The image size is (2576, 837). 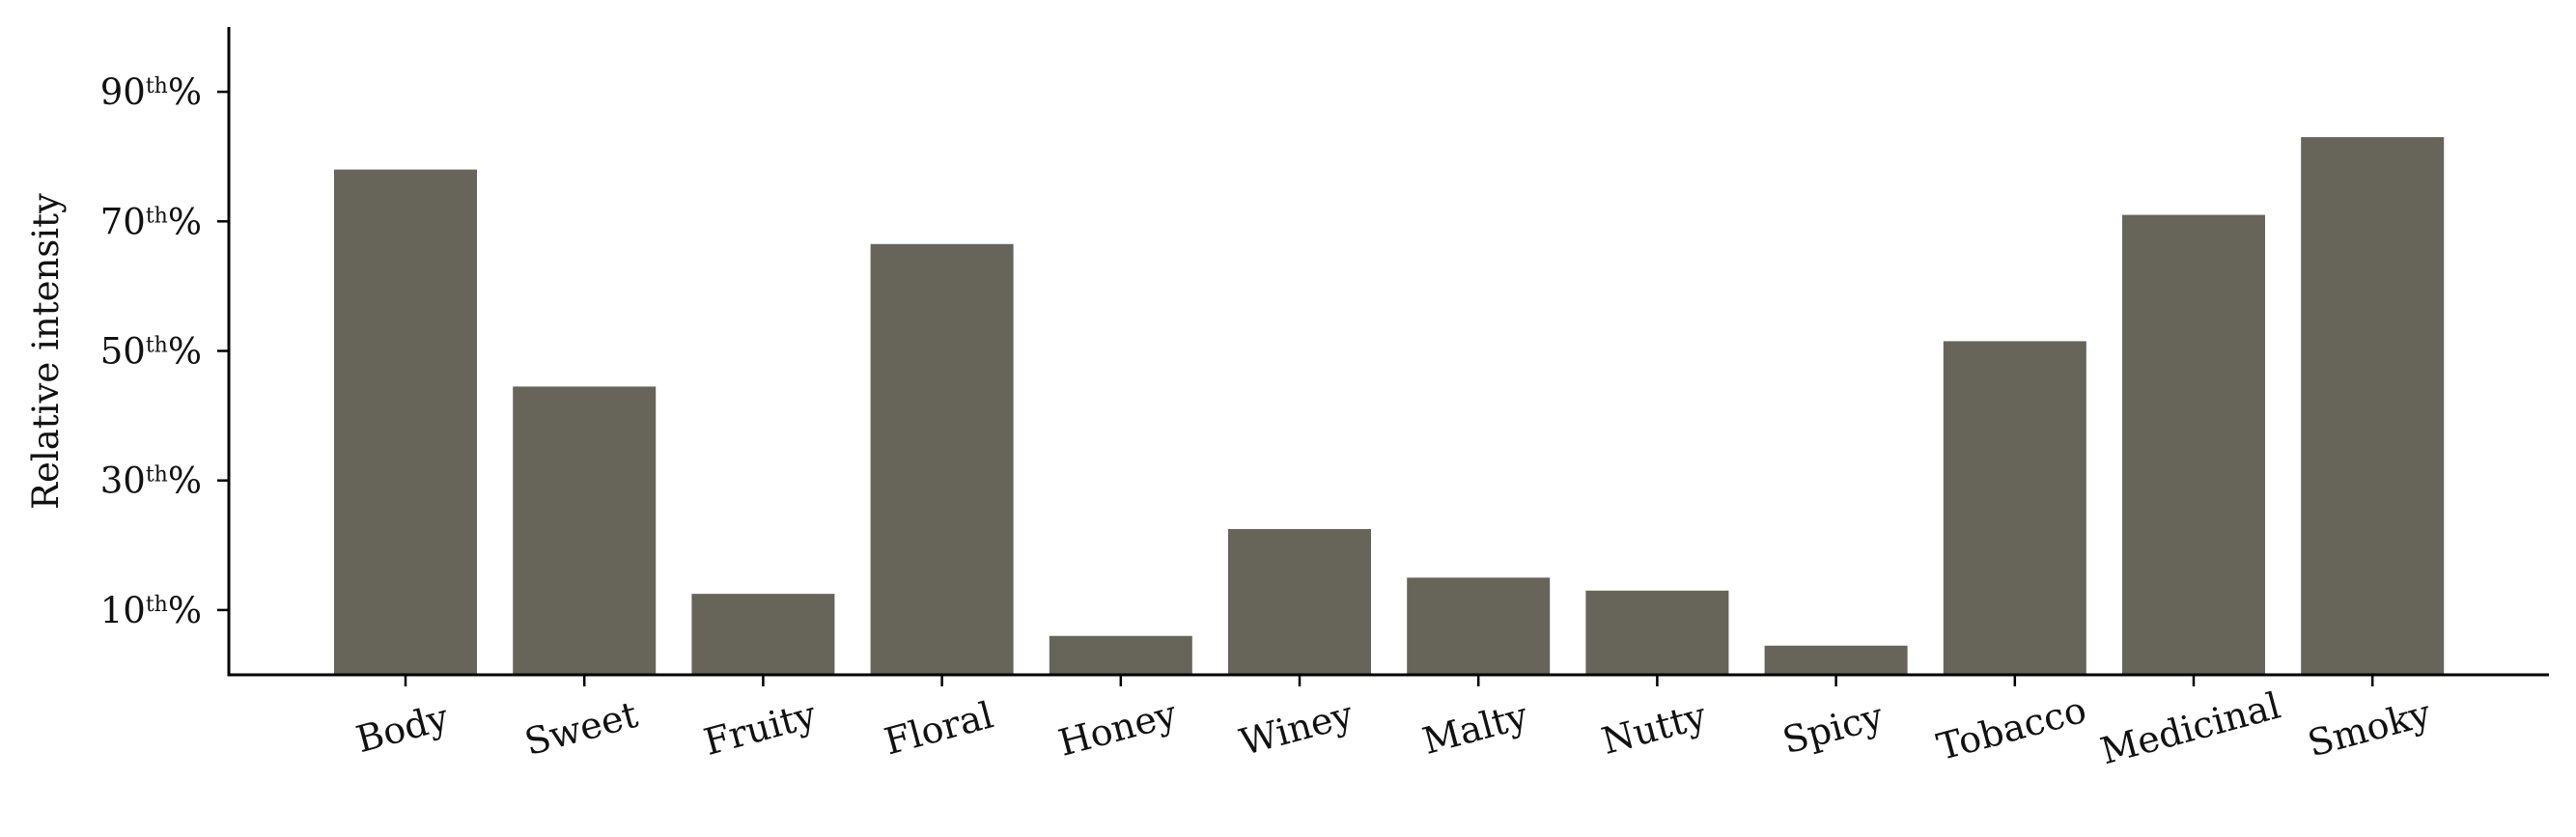 I want to click on bar-spicy, so click(x=1836, y=660).